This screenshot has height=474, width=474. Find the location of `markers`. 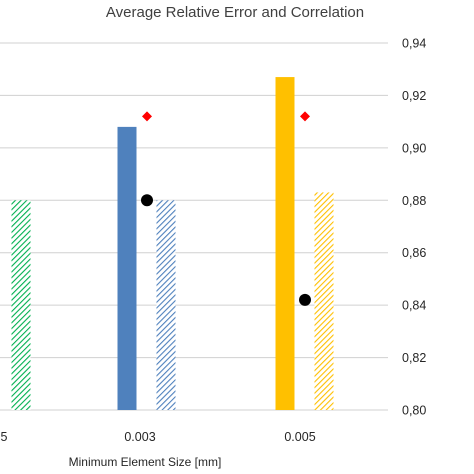

markers is located at coordinates (226, 208).